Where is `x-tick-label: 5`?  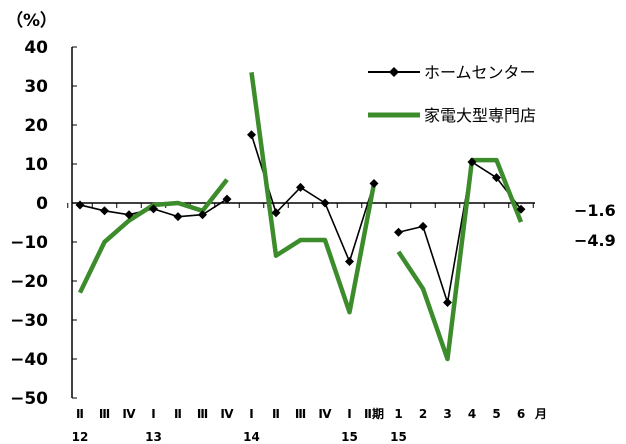
x-tick-label: 5 is located at coordinates (496, 414).